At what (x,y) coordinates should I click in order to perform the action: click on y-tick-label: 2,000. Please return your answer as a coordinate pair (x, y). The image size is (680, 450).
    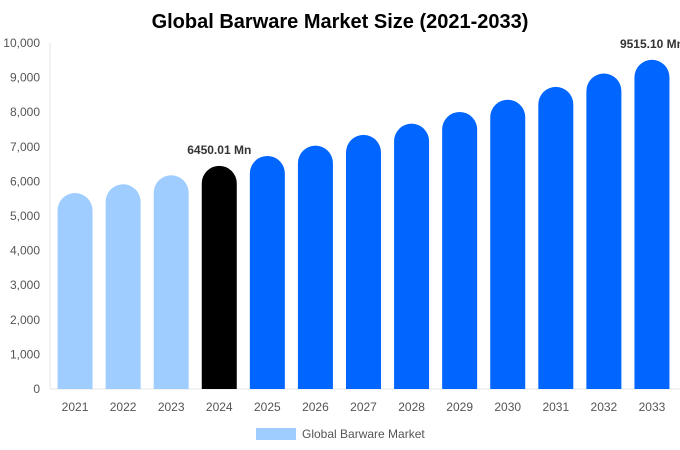
    Looking at the image, I should click on (25, 320).